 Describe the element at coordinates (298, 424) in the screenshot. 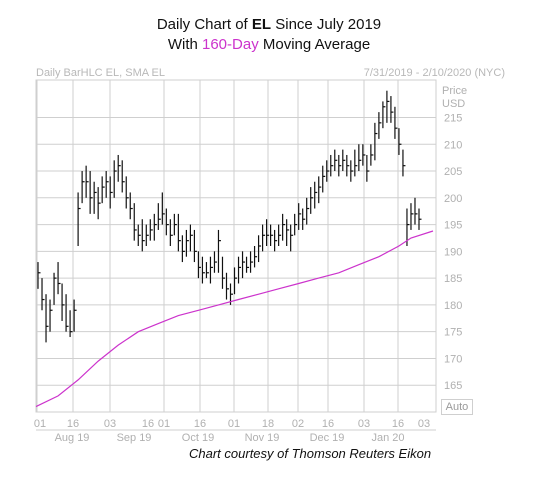

I see `x-tick-label: 02` at that location.